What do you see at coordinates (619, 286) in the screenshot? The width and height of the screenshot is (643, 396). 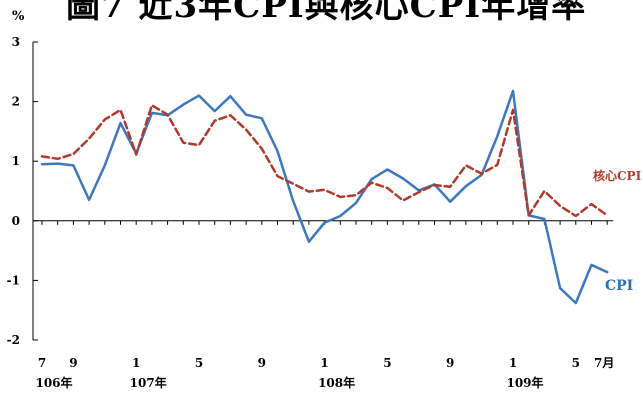 I see `series-label-cpi: CPI` at bounding box center [619, 286].